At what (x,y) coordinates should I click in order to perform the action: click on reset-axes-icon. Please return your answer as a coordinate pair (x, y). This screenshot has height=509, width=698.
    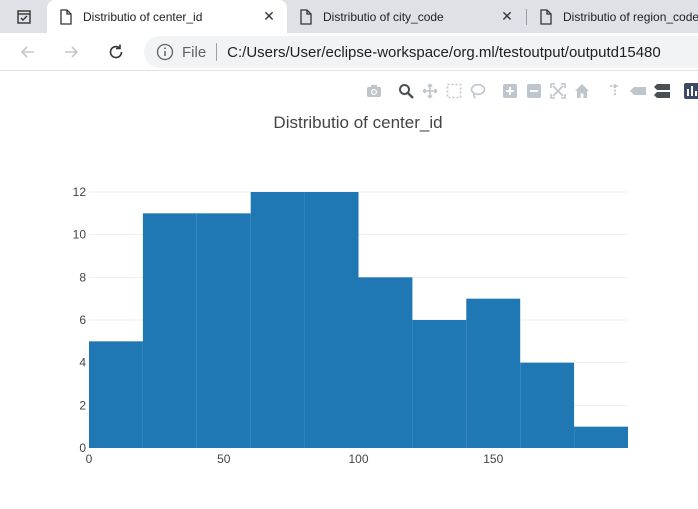
    Looking at the image, I should click on (582, 91).